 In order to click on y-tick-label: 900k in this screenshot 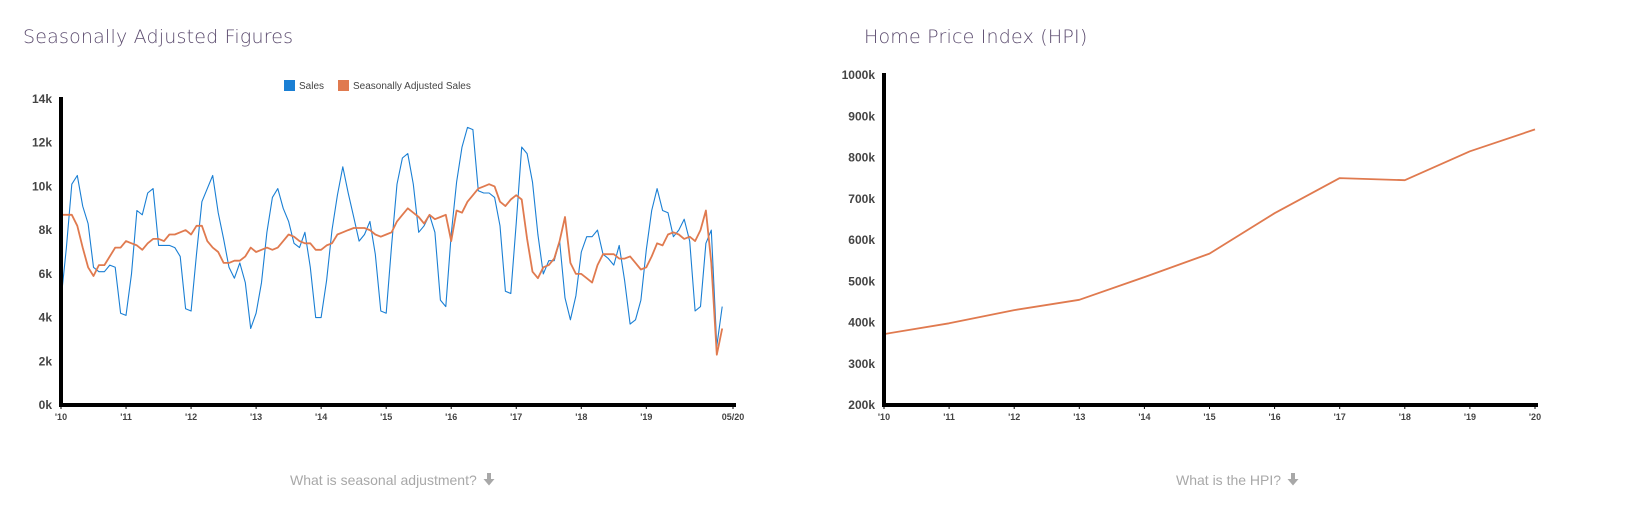, I will do `click(861, 116)`.